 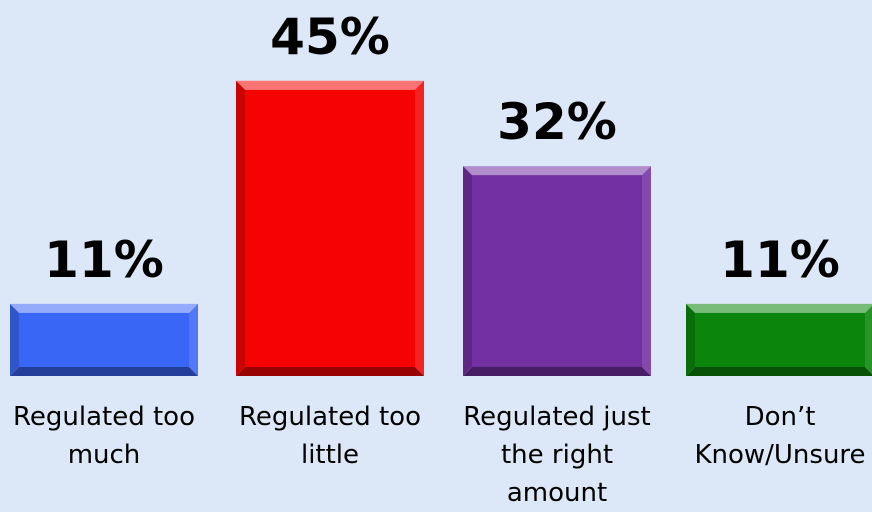 I want to click on bar-value-label: 32%, so click(x=557, y=122).